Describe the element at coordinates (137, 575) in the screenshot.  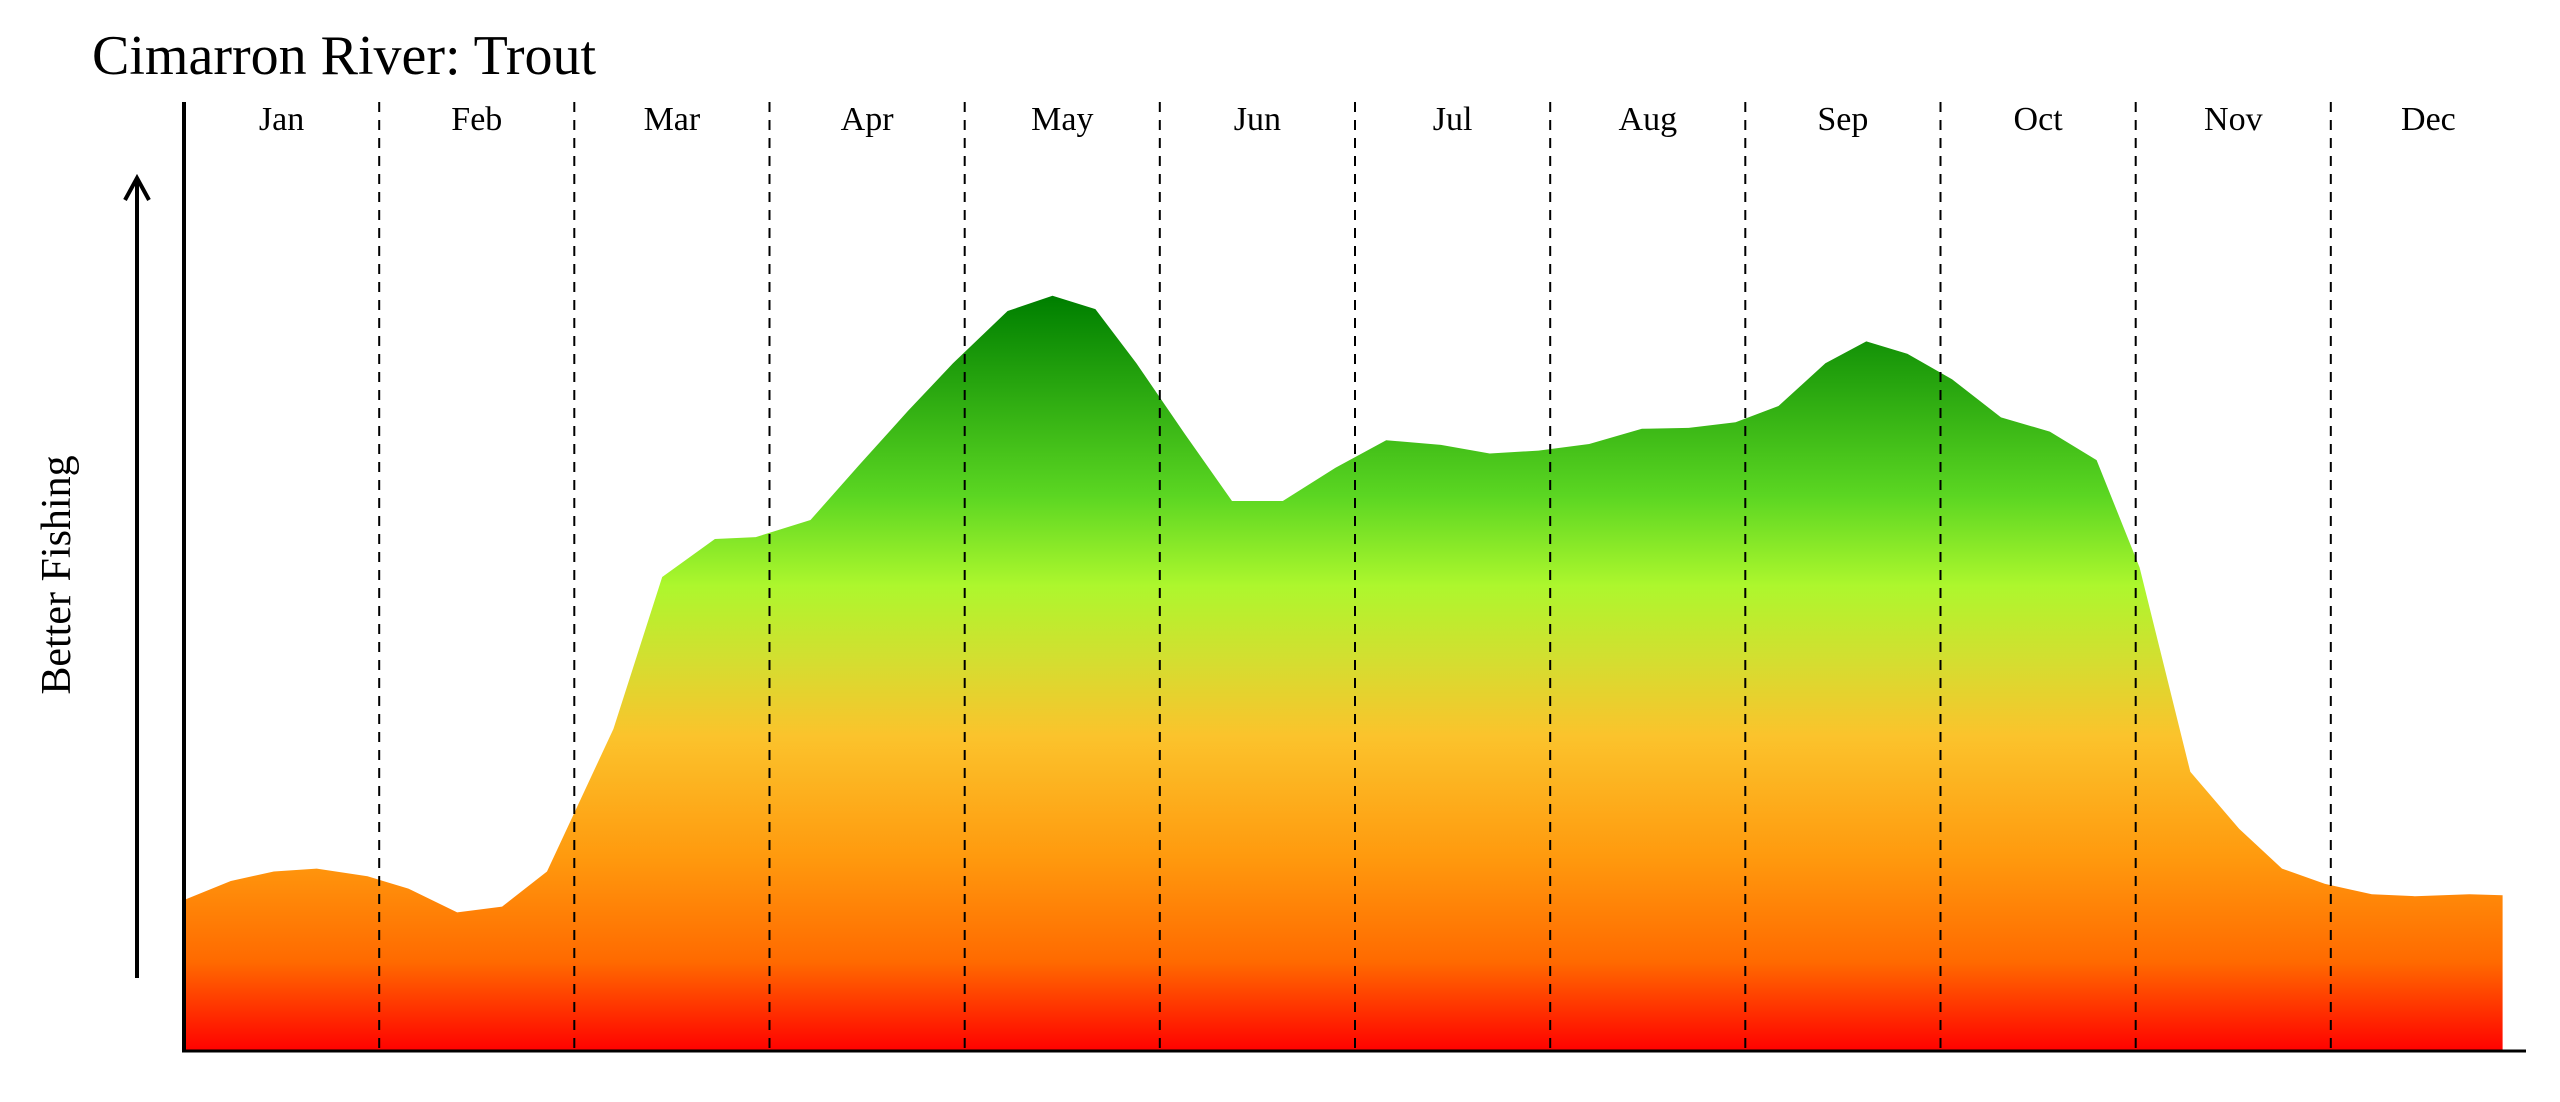
I see `better-fishing-arrow` at that location.